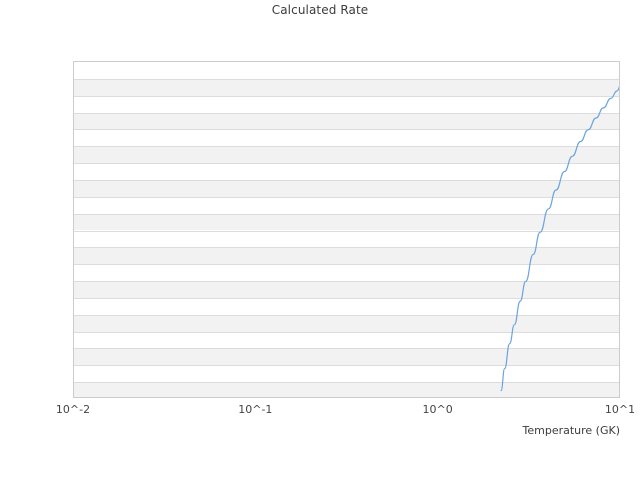  What do you see at coordinates (571, 430) in the screenshot?
I see `x-axis-title: Temperature (GK)` at bounding box center [571, 430].